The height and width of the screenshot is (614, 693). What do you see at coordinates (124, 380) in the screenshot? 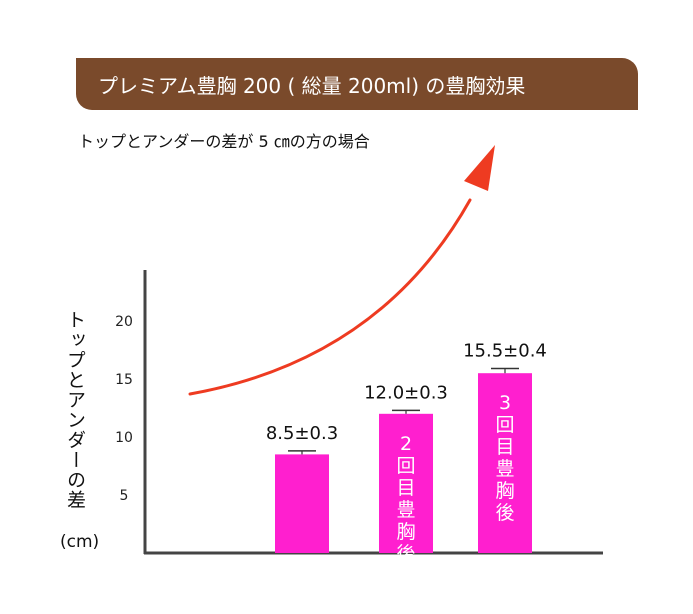
I see `y-tick-label-15: 15` at bounding box center [124, 380].